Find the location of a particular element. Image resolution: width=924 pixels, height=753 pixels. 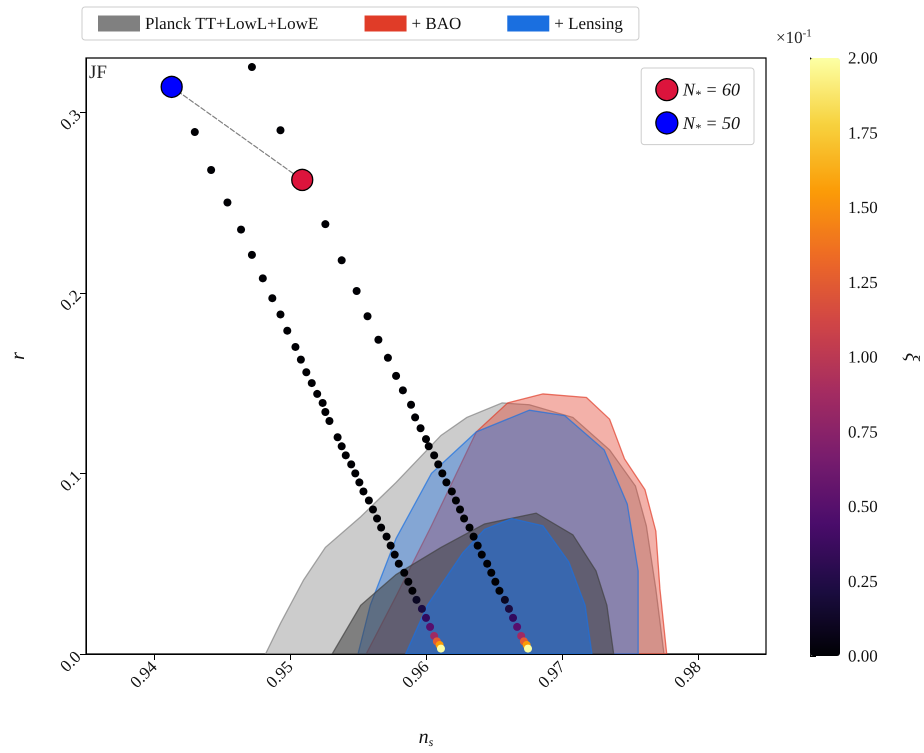

color-bar-label: 1.25 is located at coordinates (863, 282).